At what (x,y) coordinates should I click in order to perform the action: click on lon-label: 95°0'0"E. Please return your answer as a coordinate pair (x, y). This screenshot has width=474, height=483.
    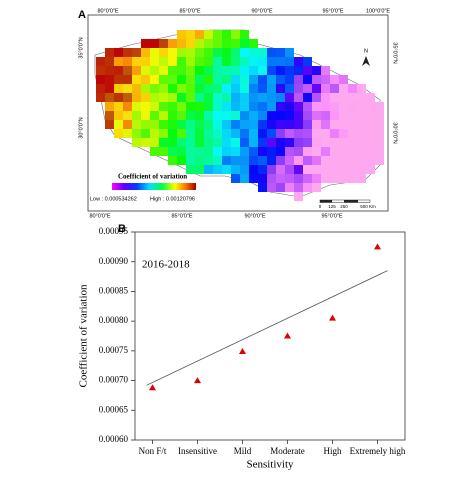
    Looking at the image, I should click on (332, 11).